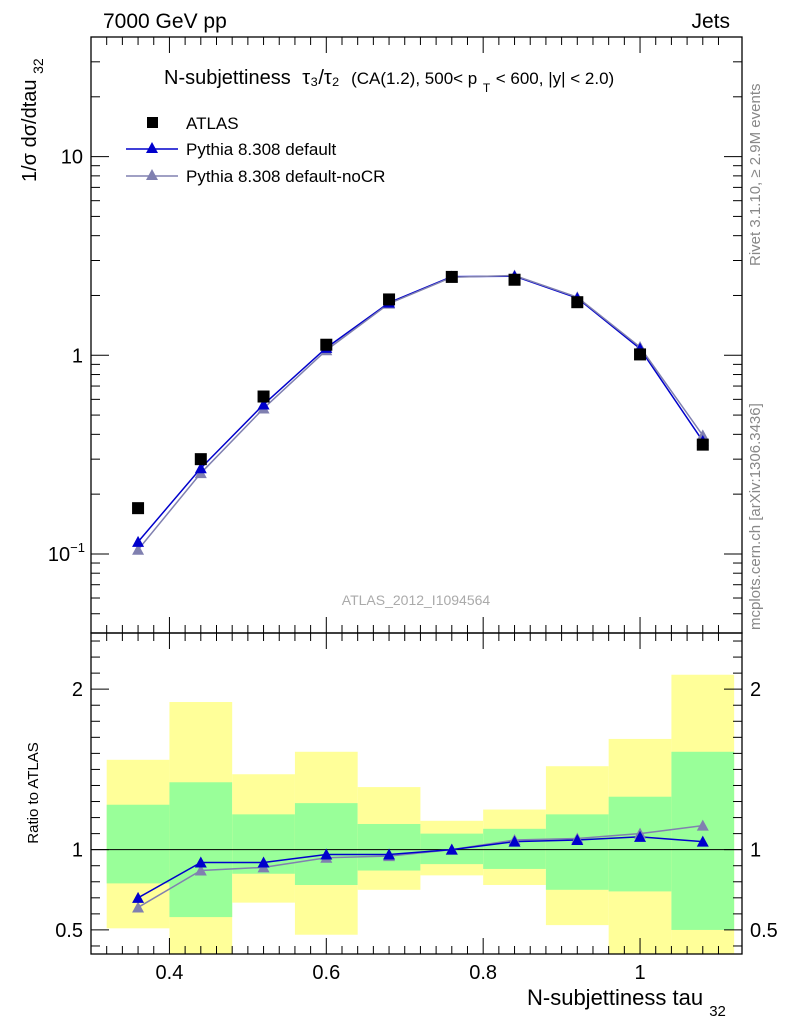  Describe the element at coordinates (285, 176) in the screenshot. I see `legend-nocr-label: Pythia 8.308 default-noCR` at that location.